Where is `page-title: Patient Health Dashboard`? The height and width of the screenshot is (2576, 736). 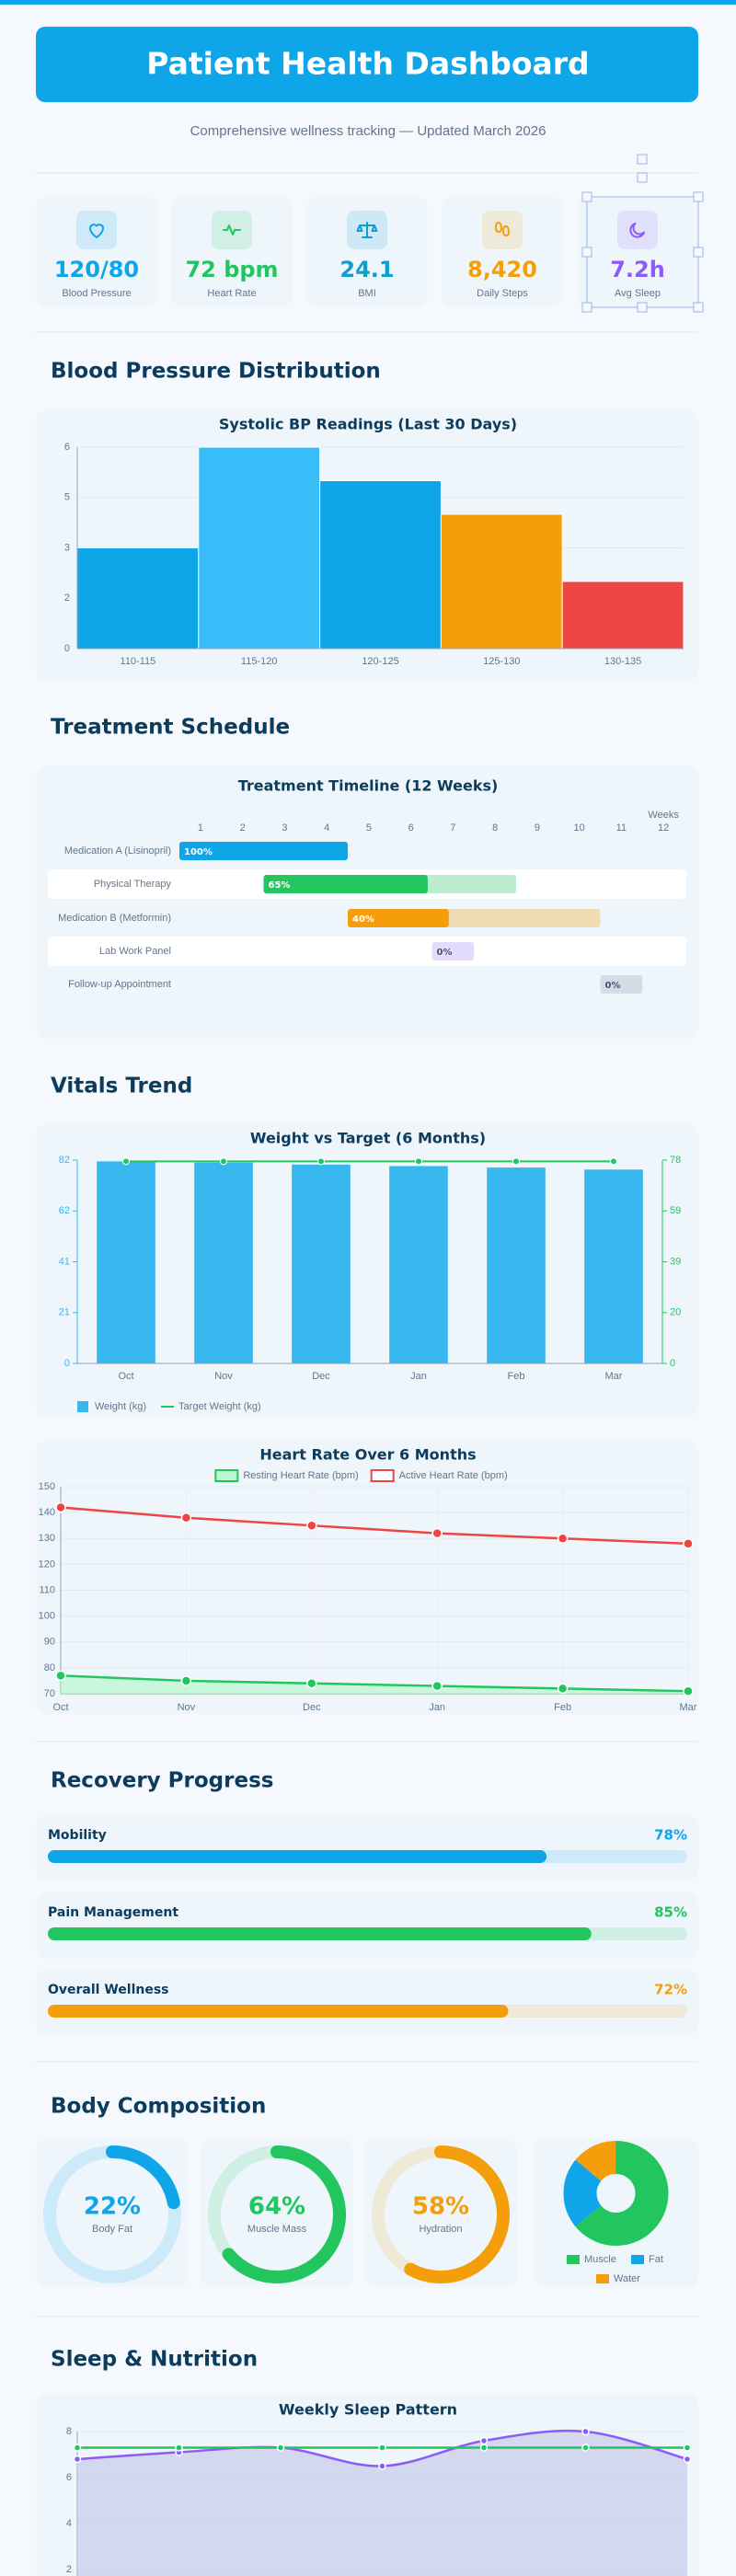 page-title: Patient Health Dashboard is located at coordinates (367, 64).